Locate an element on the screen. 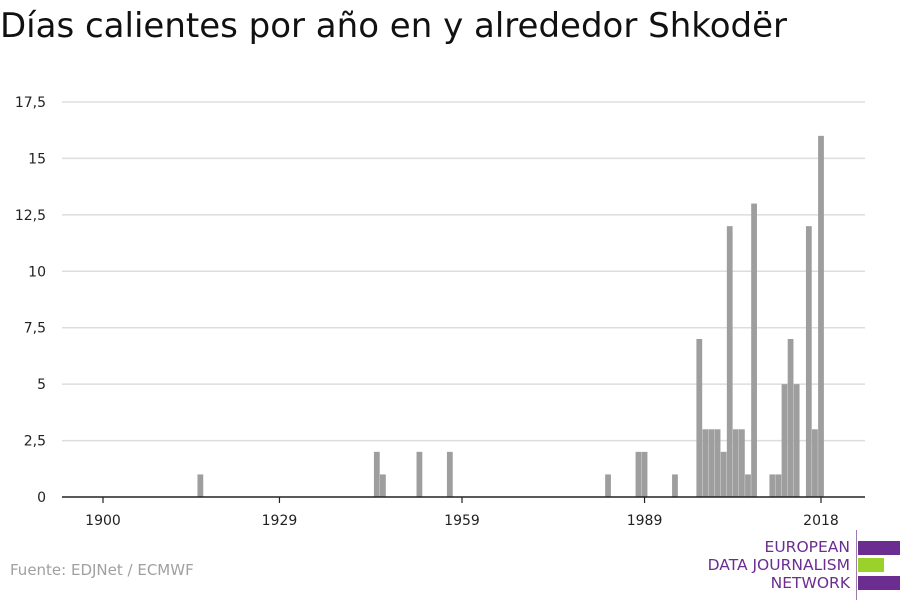  bar-2001 is located at coordinates (717, 463).